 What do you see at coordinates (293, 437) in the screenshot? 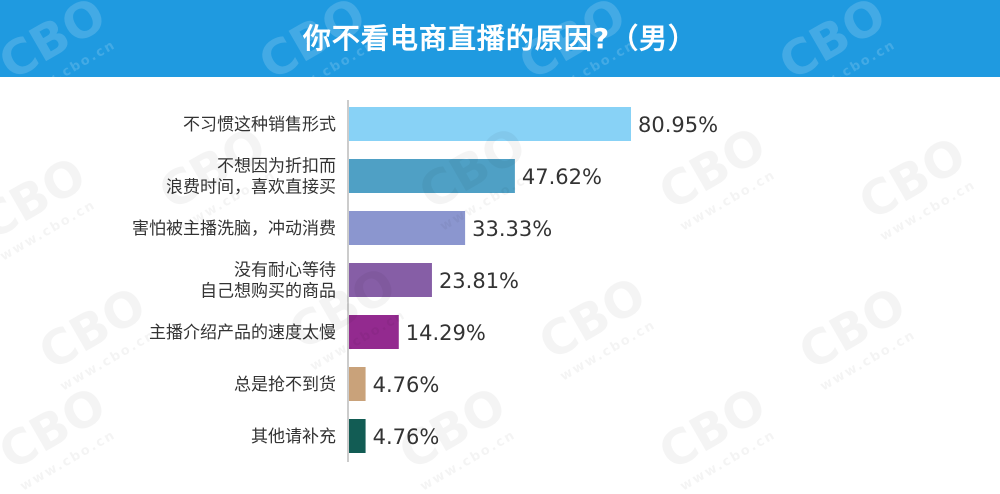
I see `category-label: 其他请补充` at bounding box center [293, 437].